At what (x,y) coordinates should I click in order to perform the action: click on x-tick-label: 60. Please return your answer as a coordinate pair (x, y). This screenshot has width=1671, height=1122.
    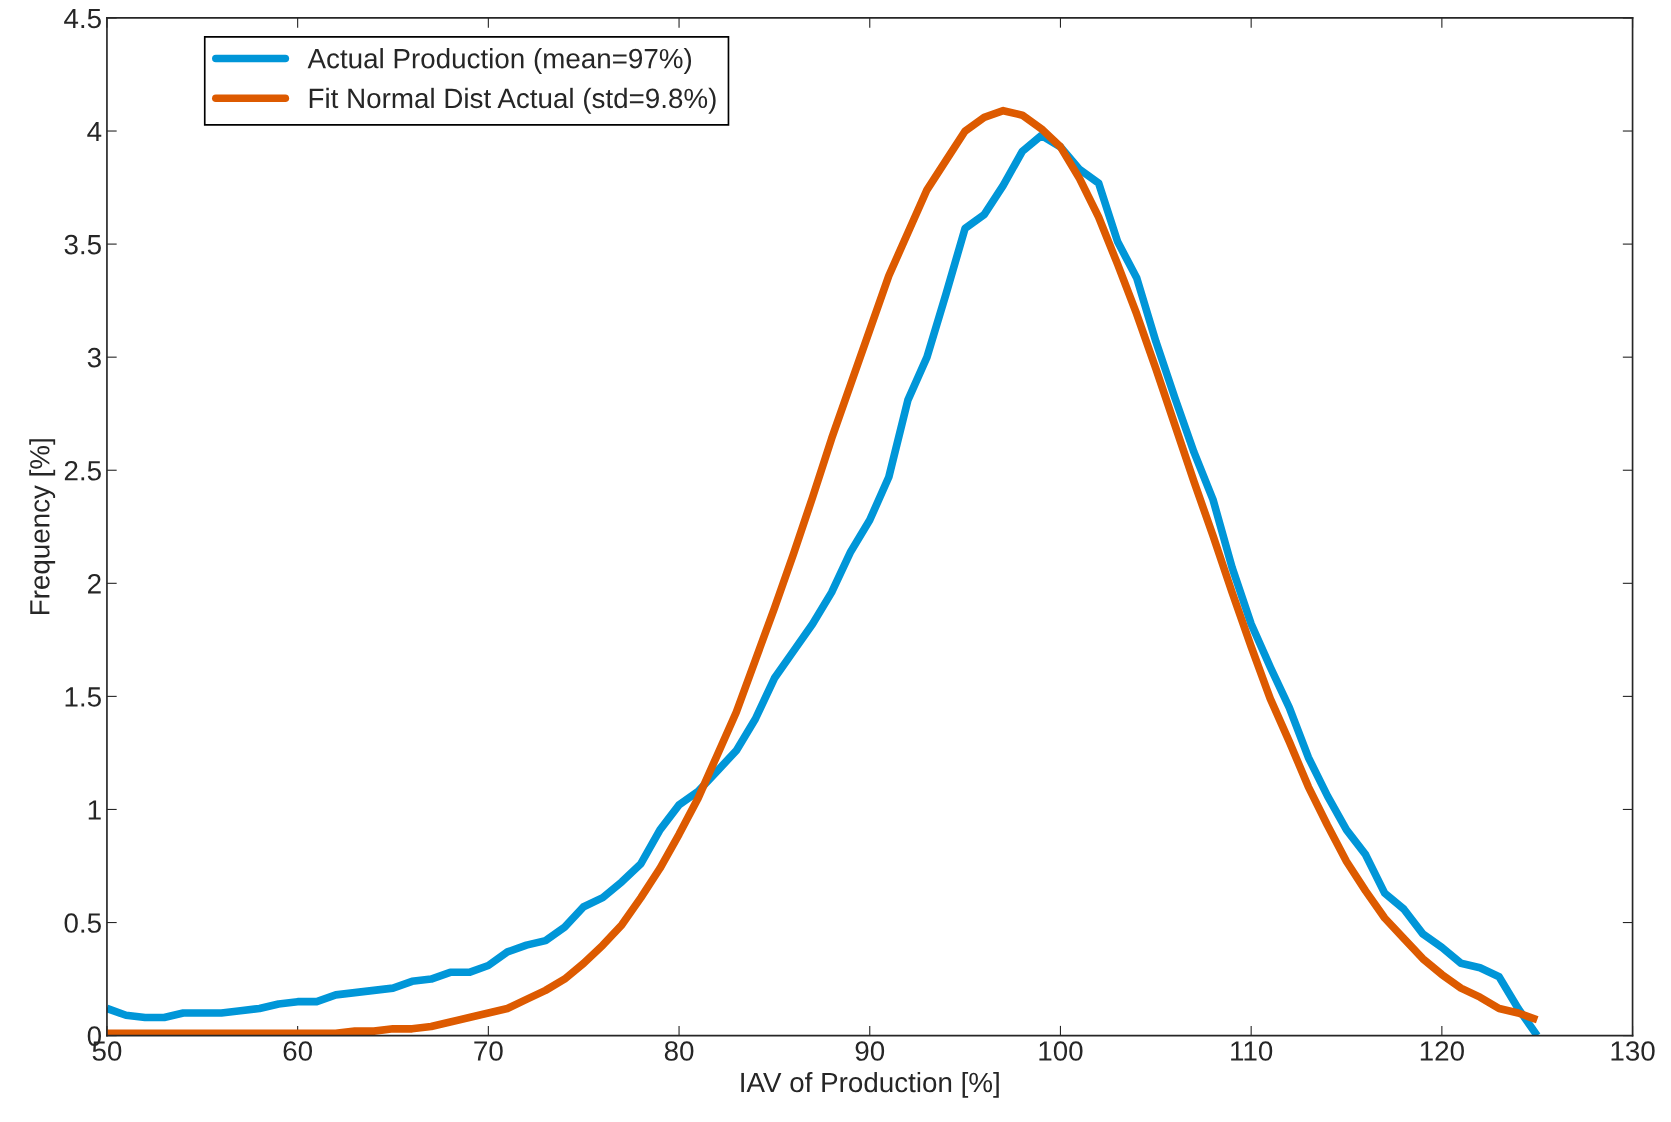
    Looking at the image, I should click on (298, 1051).